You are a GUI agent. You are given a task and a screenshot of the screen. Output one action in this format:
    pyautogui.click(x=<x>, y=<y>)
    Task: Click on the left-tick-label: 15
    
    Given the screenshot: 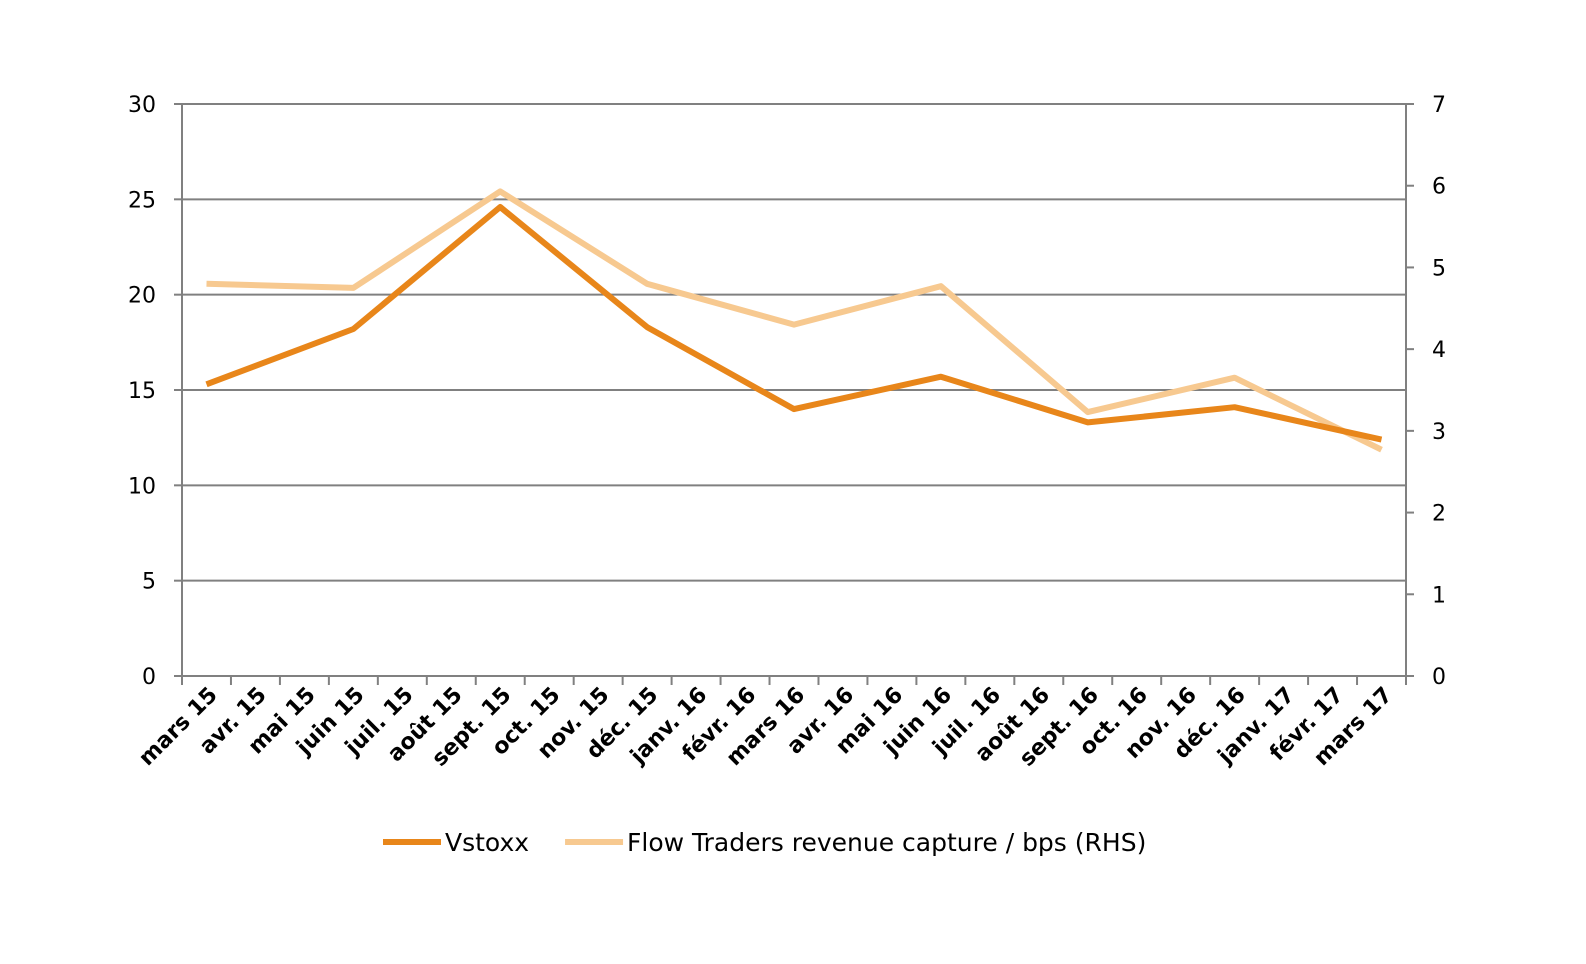 What is the action you would take?
    pyautogui.click(x=142, y=391)
    